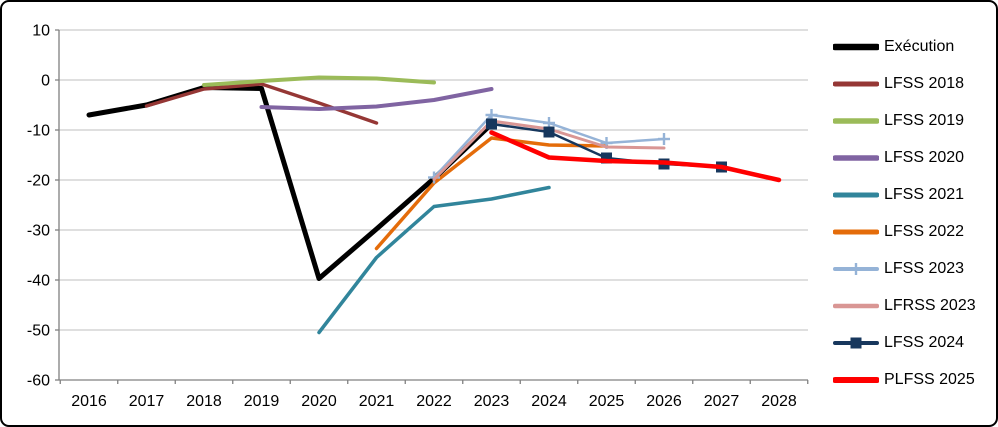 This screenshot has width=998, height=427. I want to click on legend-item-lfss-2021: LFSS 2021, so click(904, 194).